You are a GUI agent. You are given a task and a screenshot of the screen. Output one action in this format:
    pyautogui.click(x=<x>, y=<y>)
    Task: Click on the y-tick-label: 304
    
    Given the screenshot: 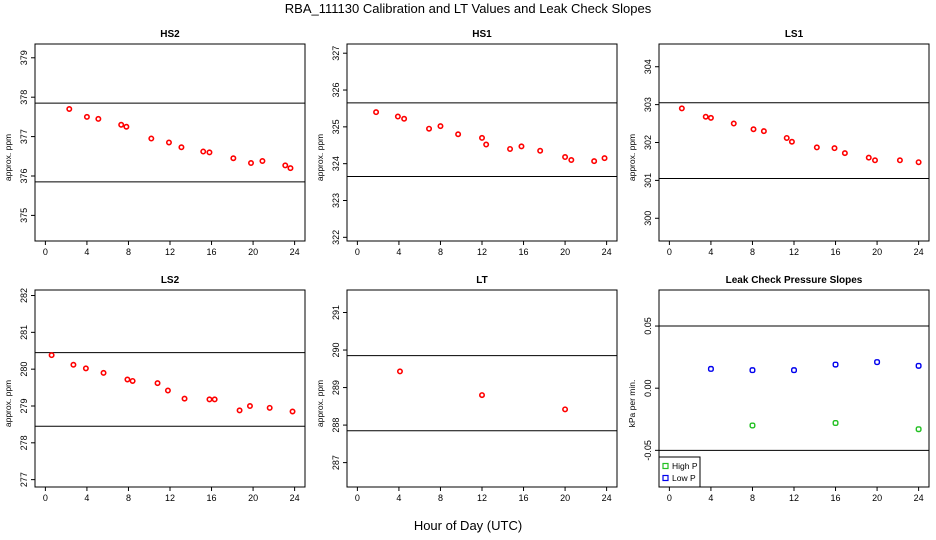 What is the action you would take?
    pyautogui.click(x=648, y=66)
    